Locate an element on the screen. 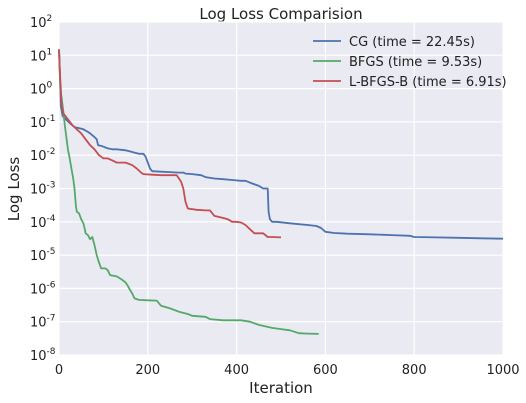 This screenshot has height=403, width=526. y-tick-label: 10⁻⁵ is located at coordinates (43, 255).